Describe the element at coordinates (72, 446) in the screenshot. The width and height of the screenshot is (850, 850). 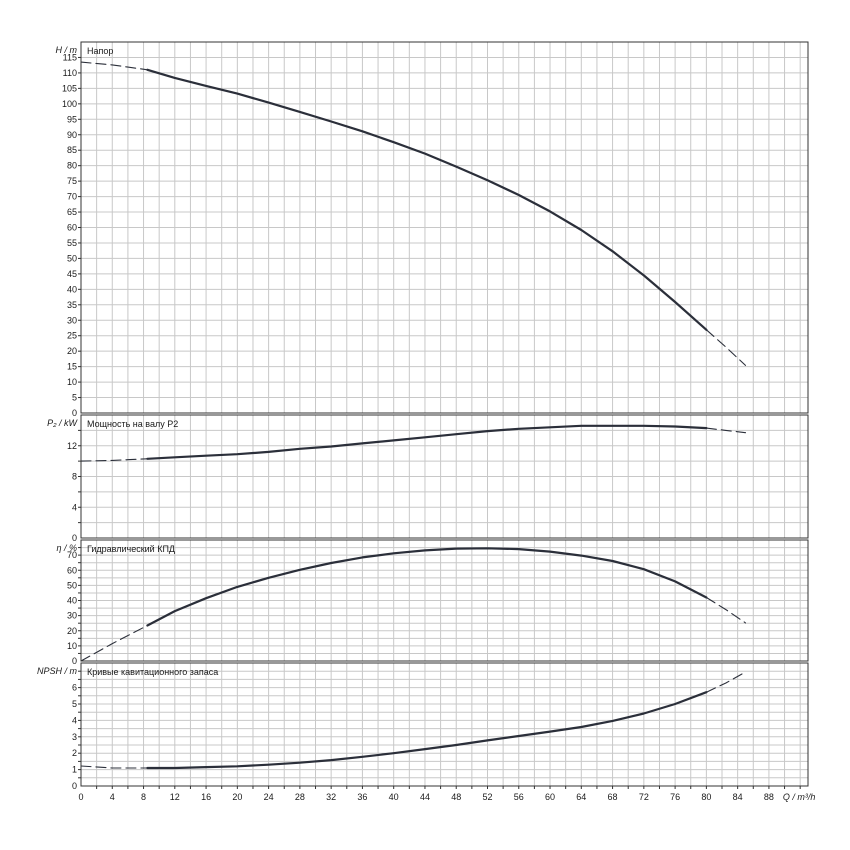
I see `power-ytick-label: 12` at that location.